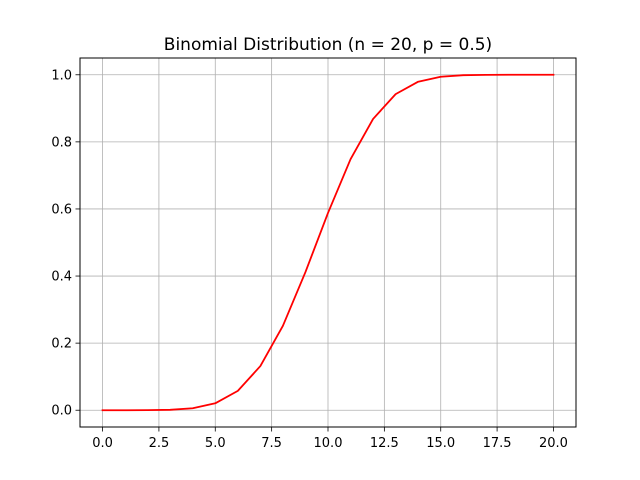  What do you see at coordinates (61, 209) in the screenshot?
I see `y-tick-label: 0.6` at bounding box center [61, 209].